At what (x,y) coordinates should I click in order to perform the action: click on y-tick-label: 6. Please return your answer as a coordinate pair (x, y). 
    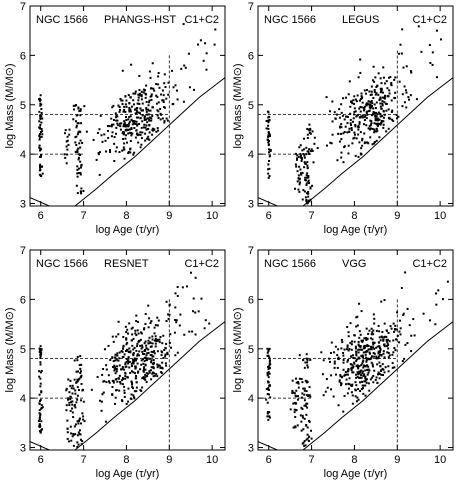
    Looking at the image, I should click on (251, 300).